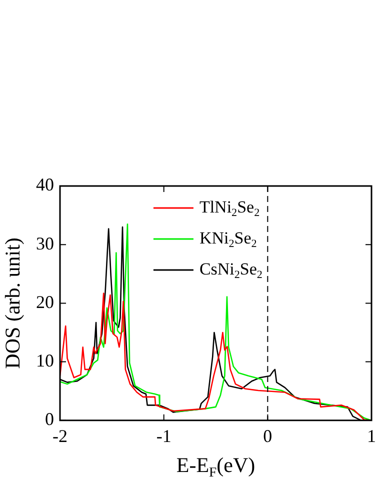 The width and height of the screenshot is (382, 494). I want to click on y-tick-label: 40, so click(45, 184).